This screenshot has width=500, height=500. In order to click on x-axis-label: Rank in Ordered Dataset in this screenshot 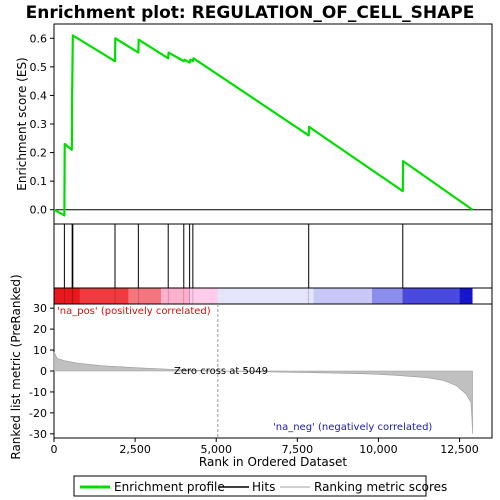, I will do `click(273, 462)`.